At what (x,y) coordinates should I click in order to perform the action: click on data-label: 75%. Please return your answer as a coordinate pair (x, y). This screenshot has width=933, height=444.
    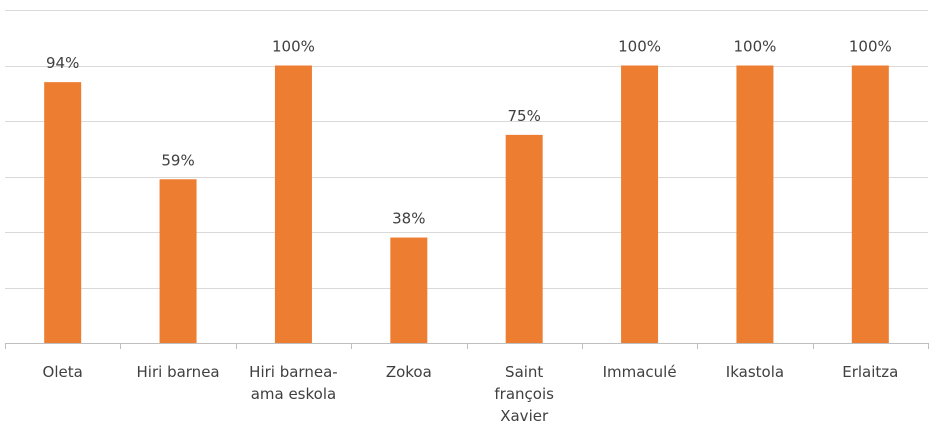
    Looking at the image, I should click on (524, 116).